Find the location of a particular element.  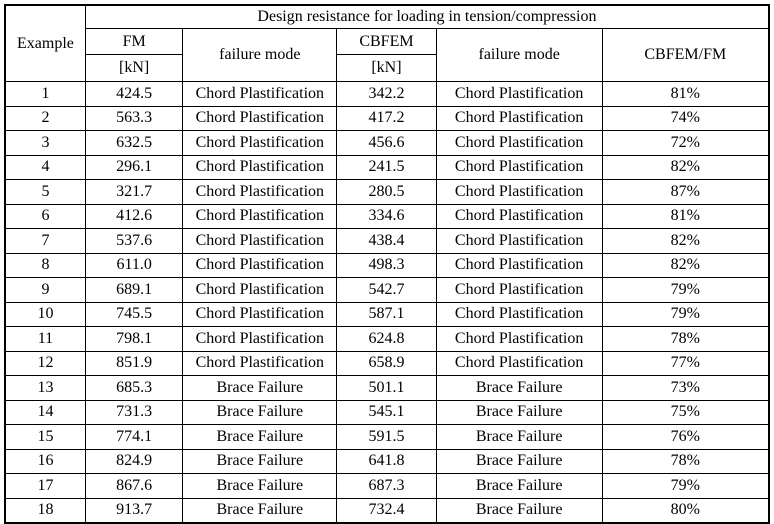

header-row-unit: [kN] [kN] is located at coordinates (387, 68).